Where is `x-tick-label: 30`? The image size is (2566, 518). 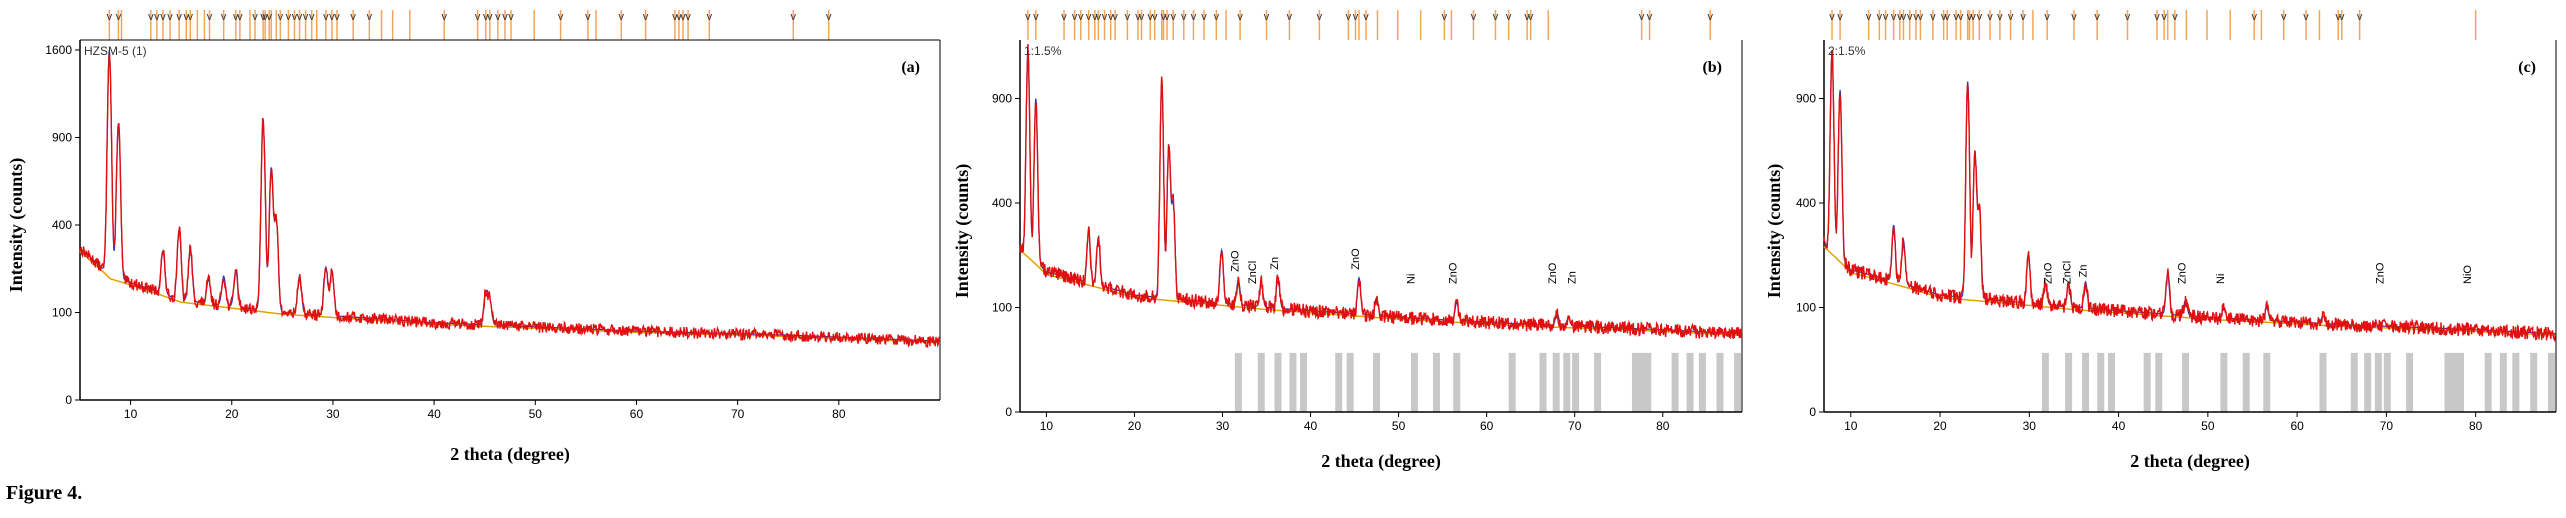 x-tick-label: 30 is located at coordinates (1223, 426).